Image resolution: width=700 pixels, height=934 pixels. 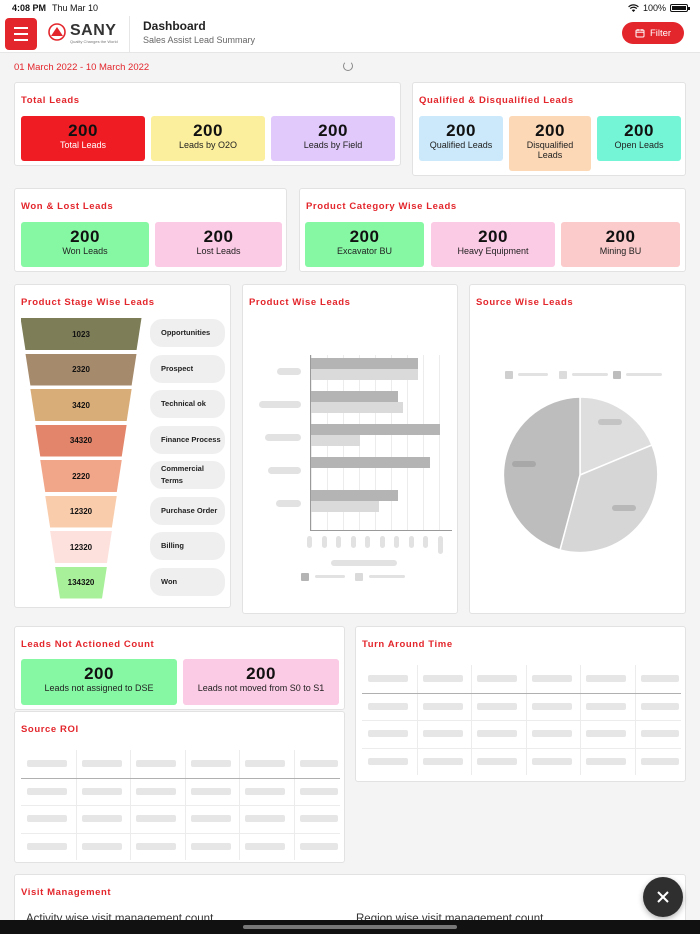 What do you see at coordinates (81, 476) in the screenshot?
I see `funnel-layer: 2220` at bounding box center [81, 476].